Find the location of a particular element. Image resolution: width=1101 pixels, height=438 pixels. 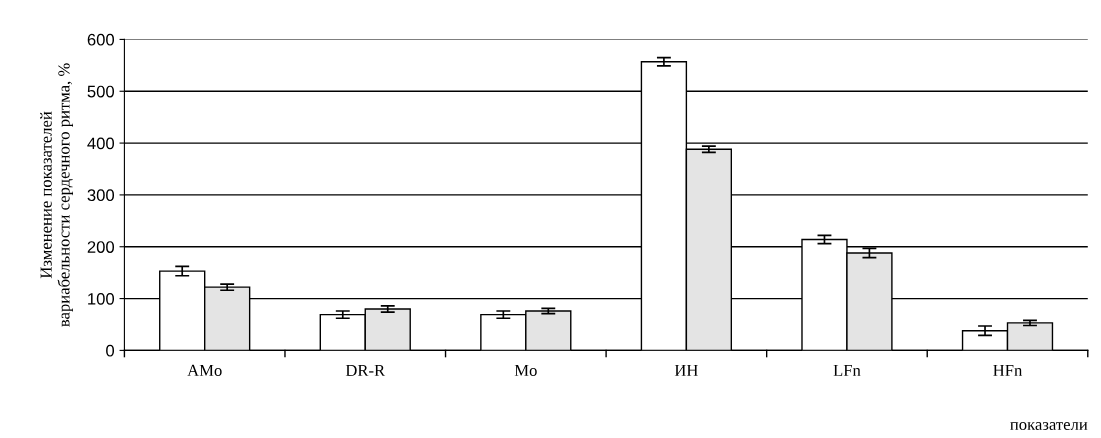

y-tick-label: 100 is located at coordinates (101, 298).